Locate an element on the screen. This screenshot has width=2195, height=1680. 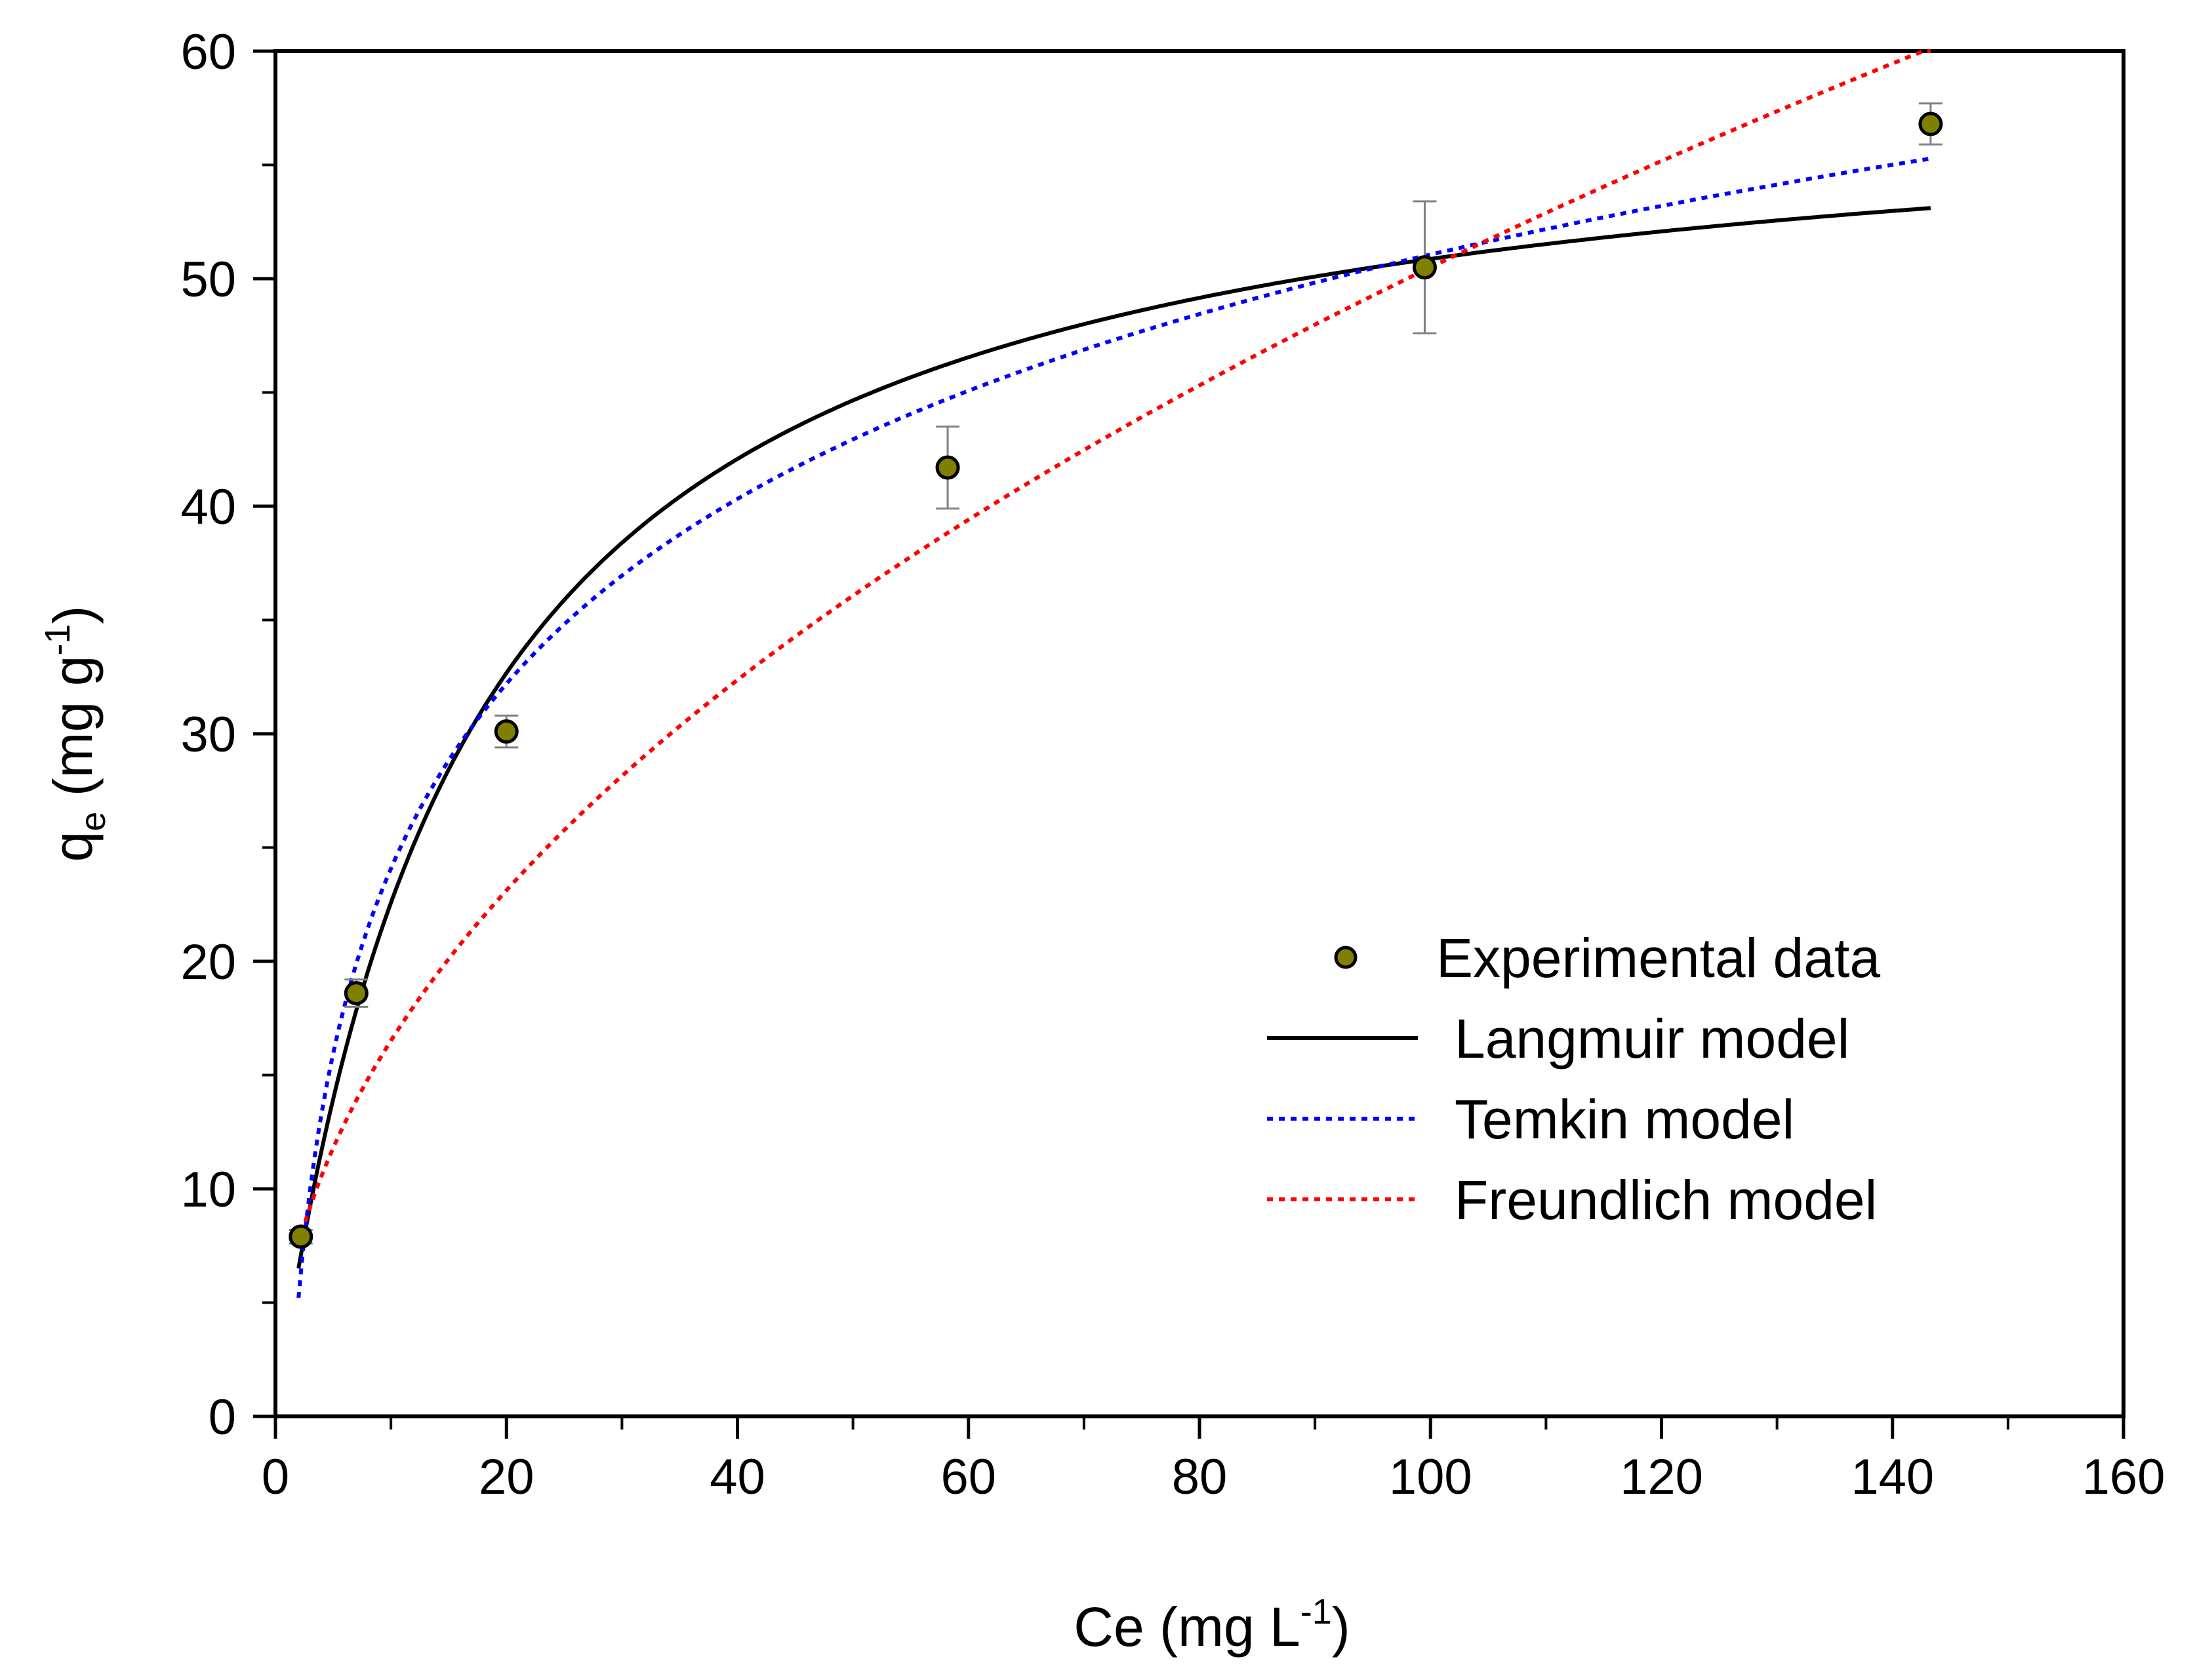
legend-label-langmuir: Langmuir model is located at coordinates (1652, 1039).